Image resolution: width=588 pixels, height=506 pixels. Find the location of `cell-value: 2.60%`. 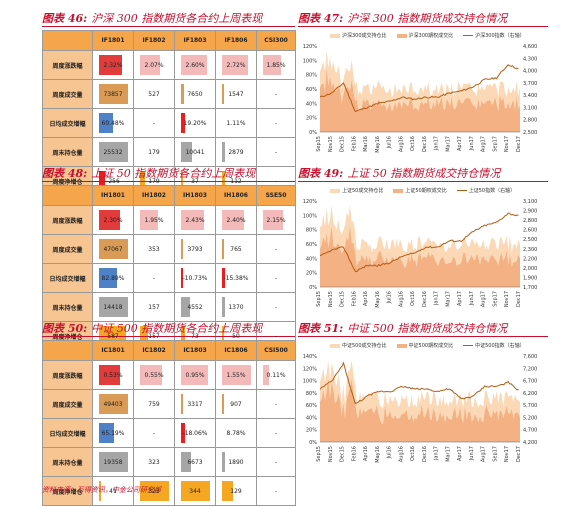

cell-value: 2.60% is located at coordinates (195, 65).